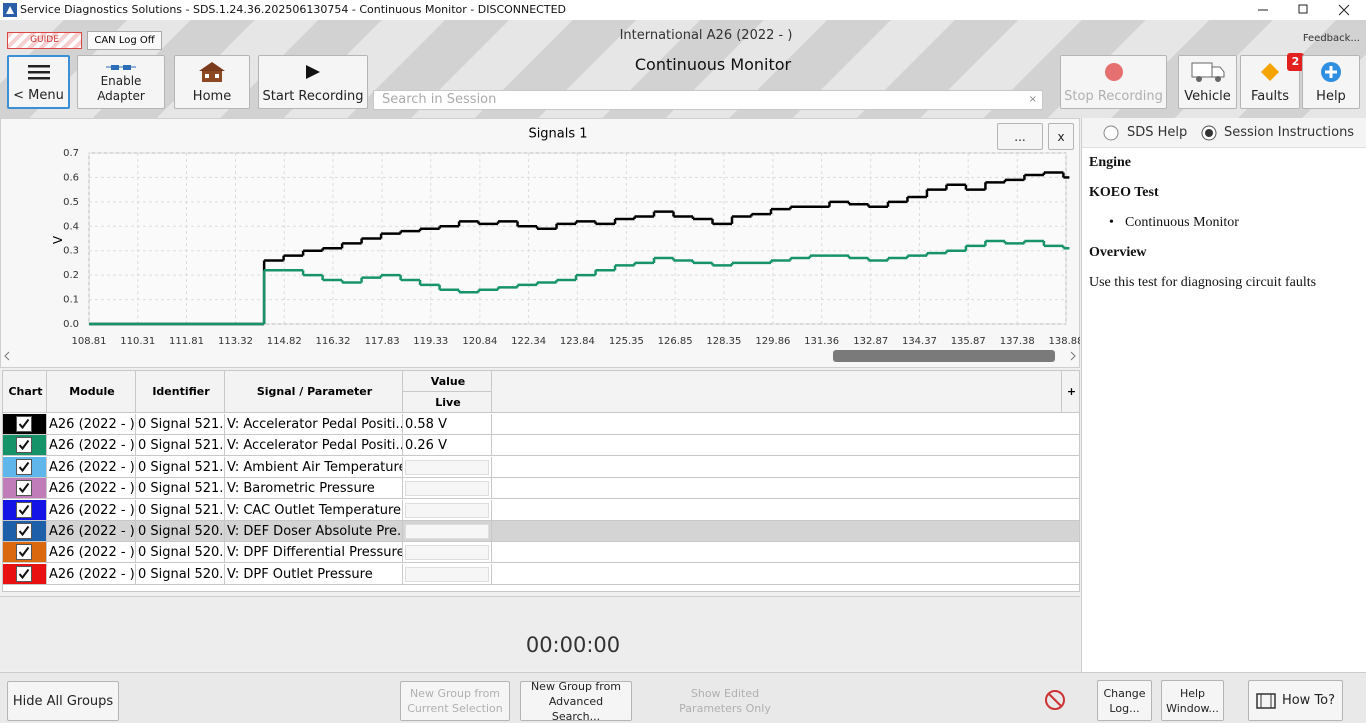  Describe the element at coordinates (713, 64) in the screenshot. I see `page-title: Continuous Monitor` at that location.